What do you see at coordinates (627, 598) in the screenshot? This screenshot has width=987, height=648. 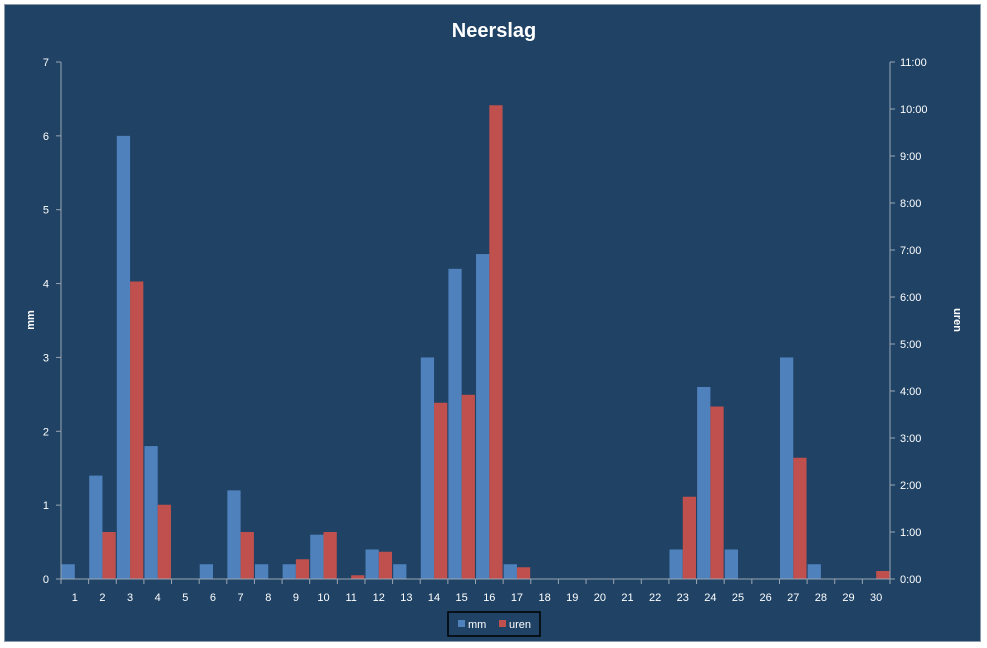 I see `x-tick-label: 21` at bounding box center [627, 598].